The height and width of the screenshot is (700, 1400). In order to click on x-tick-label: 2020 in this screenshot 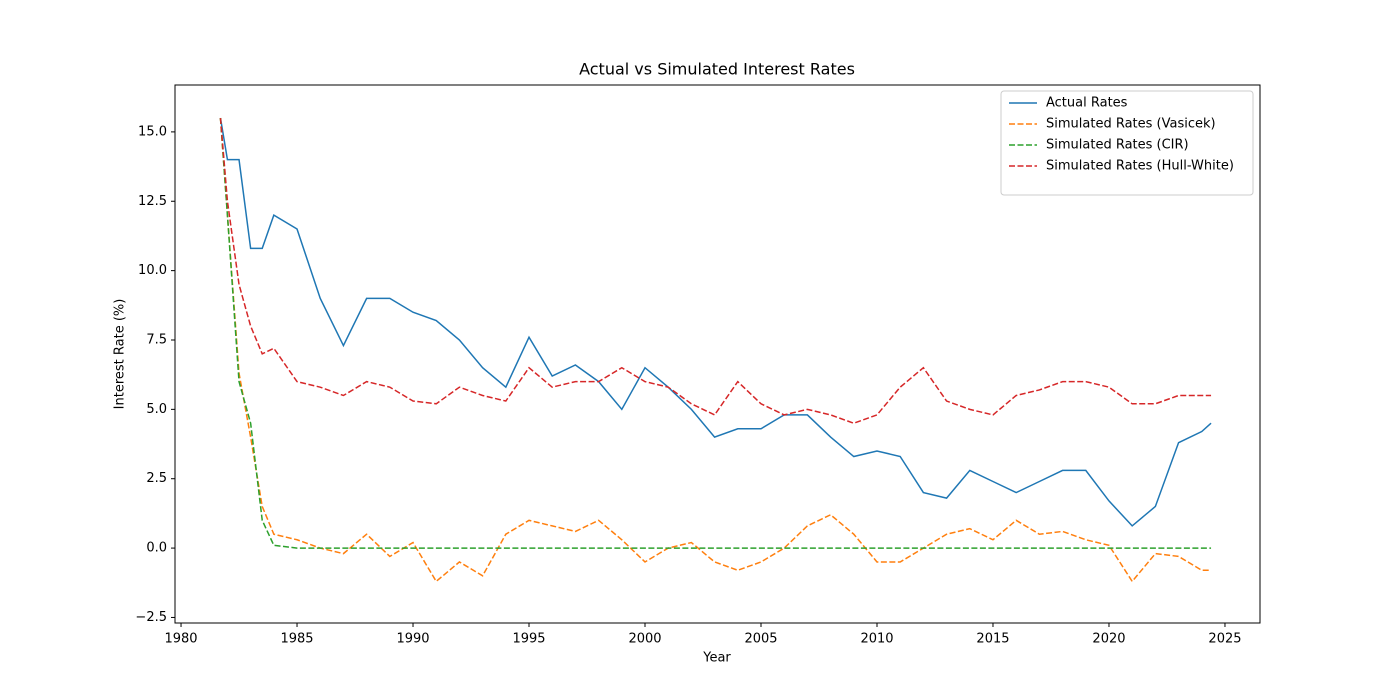, I will do `click(1108, 639)`.